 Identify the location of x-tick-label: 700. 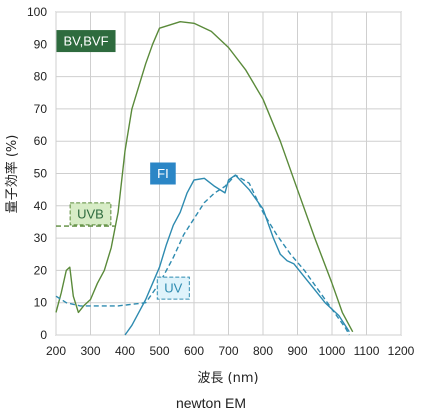
(228, 351).